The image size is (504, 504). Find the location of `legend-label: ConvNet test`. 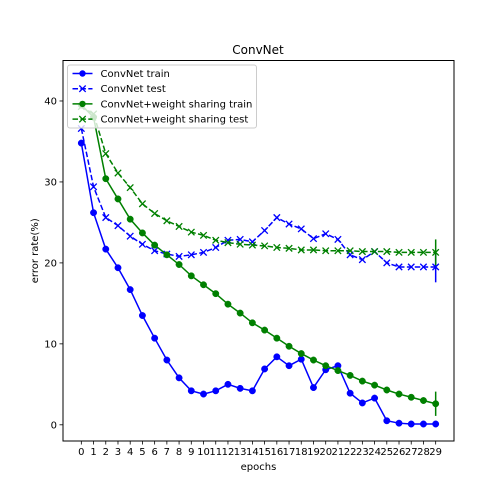

legend-label: ConvNet test is located at coordinates (133, 89).